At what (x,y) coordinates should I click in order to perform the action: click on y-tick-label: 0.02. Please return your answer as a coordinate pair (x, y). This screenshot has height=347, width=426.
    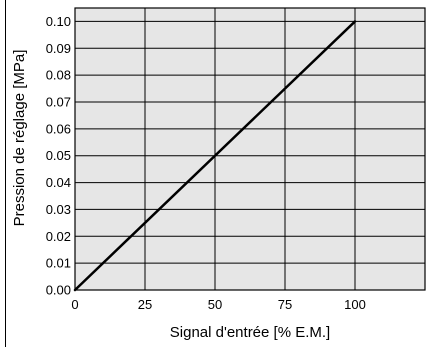
    Looking at the image, I should click on (58, 236).